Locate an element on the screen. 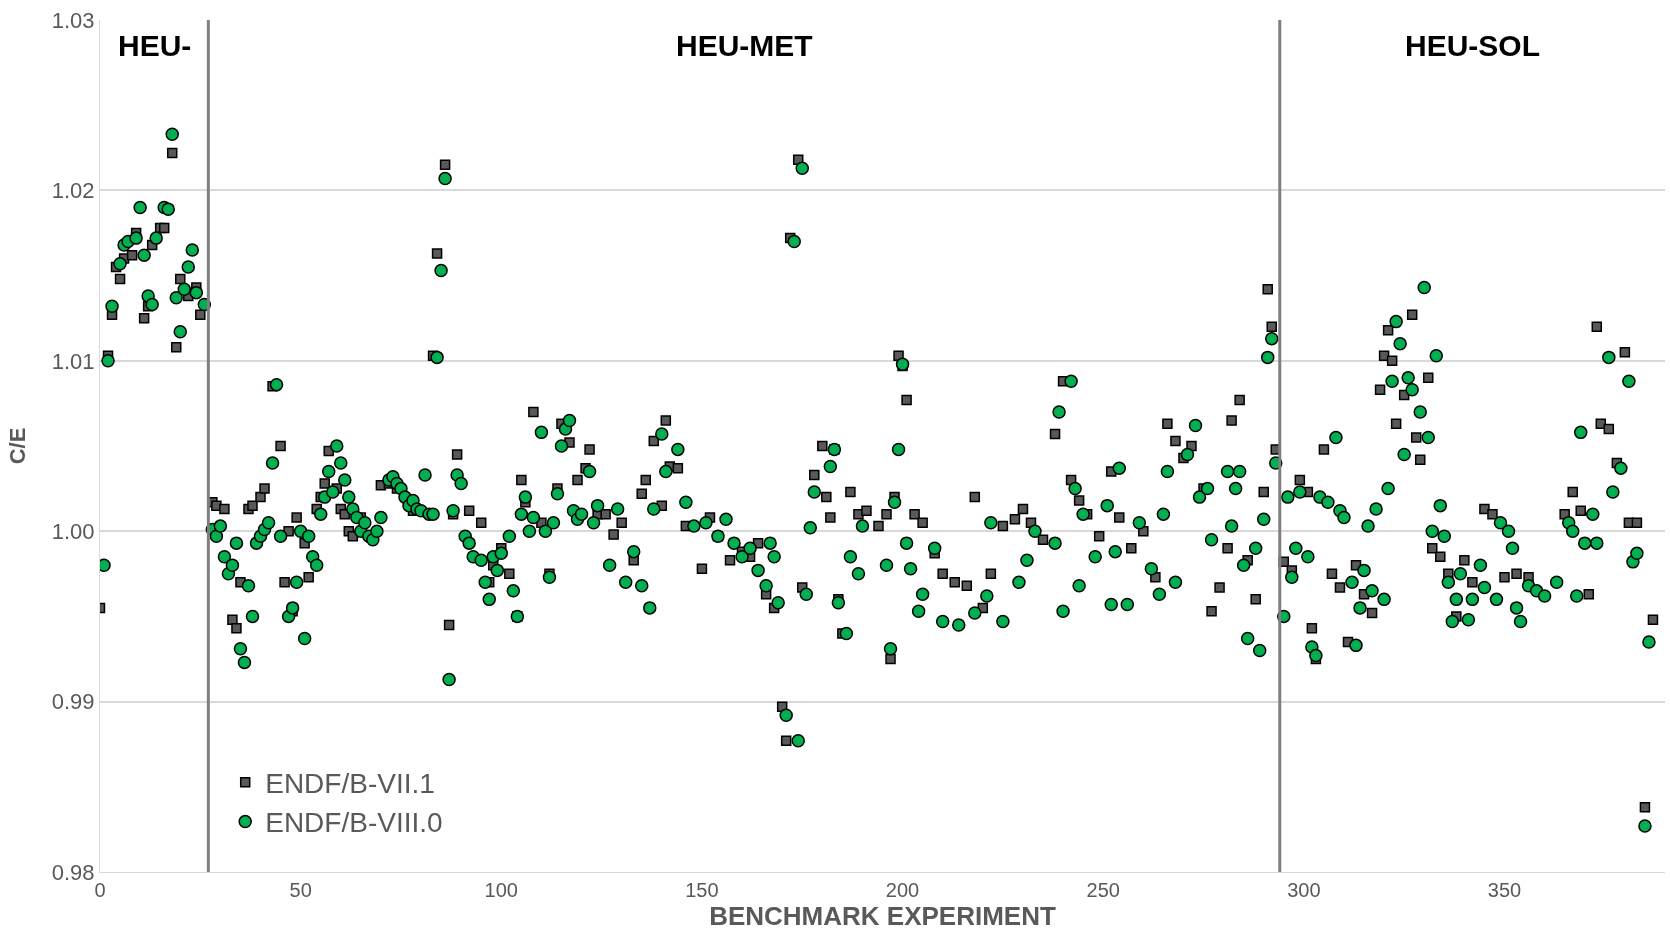 The height and width of the screenshot is (942, 1670). annotation: HEU-SOL is located at coordinates (1472, 45).